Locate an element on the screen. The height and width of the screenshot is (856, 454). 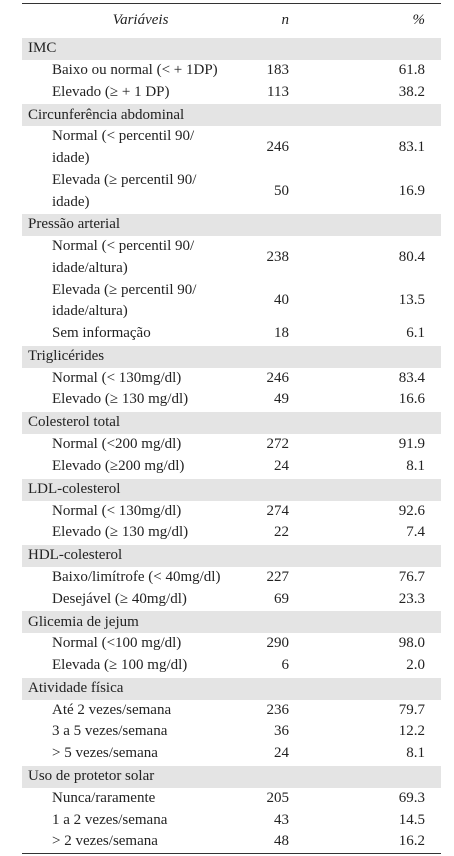
group-row: Glicemia de jejum is located at coordinates (231, 622).